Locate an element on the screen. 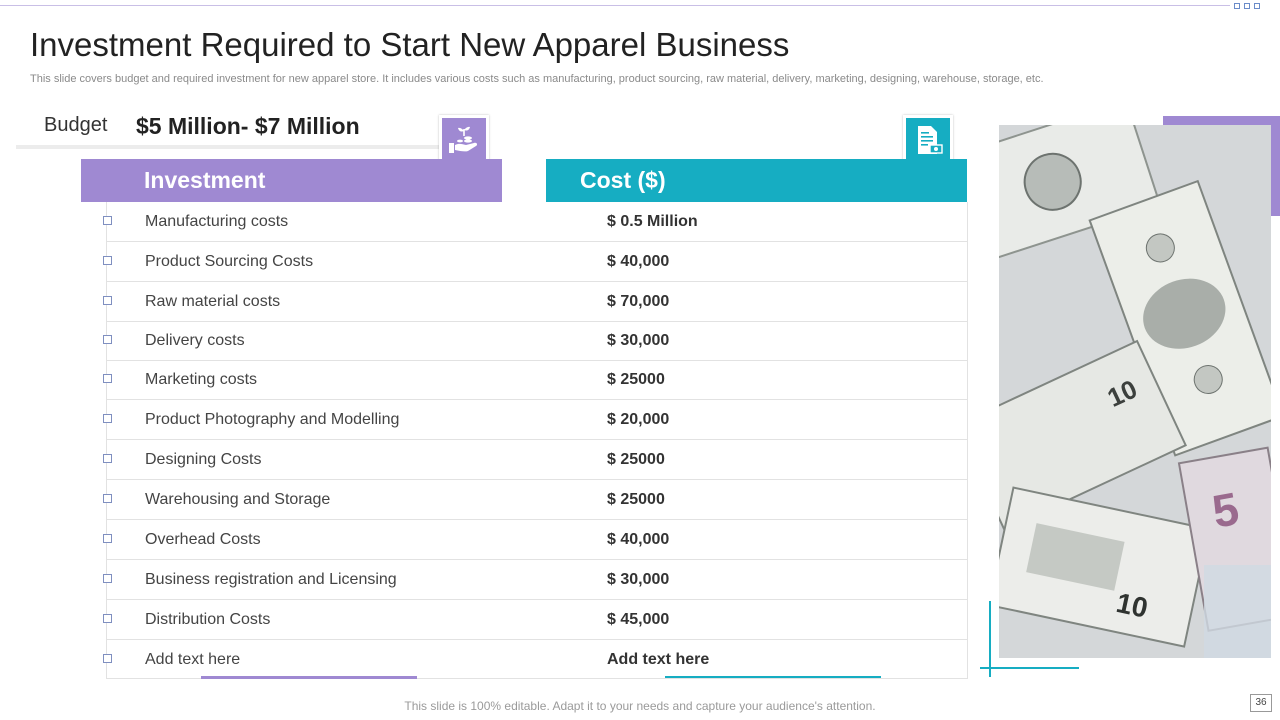 Image resolution: width=1280 pixels, height=720 pixels. investment-icon-box is located at coordinates (464, 140).